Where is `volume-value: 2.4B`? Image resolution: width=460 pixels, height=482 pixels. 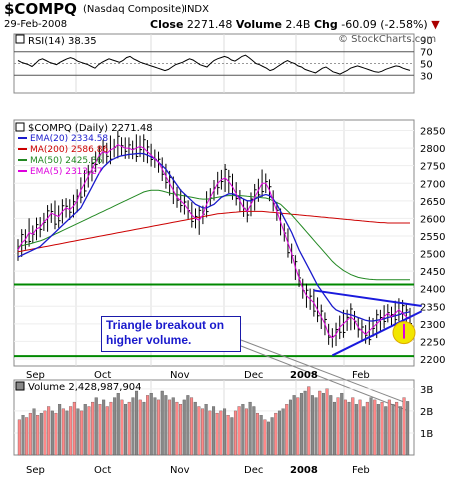 volume-value: 2.4B is located at coordinates (298, 24).